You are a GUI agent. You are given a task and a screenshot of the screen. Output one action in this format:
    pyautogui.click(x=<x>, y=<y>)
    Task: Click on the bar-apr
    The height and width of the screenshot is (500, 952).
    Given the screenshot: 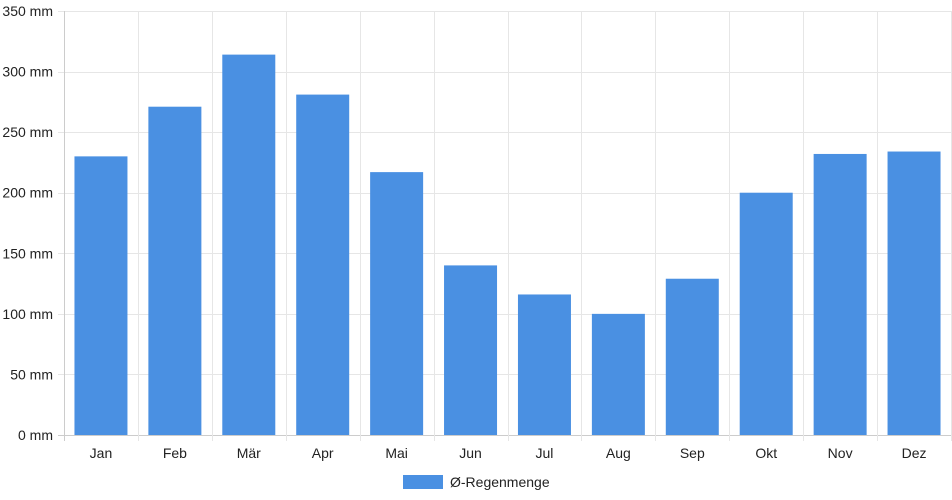 What is the action you would take?
    pyautogui.click(x=323, y=264)
    